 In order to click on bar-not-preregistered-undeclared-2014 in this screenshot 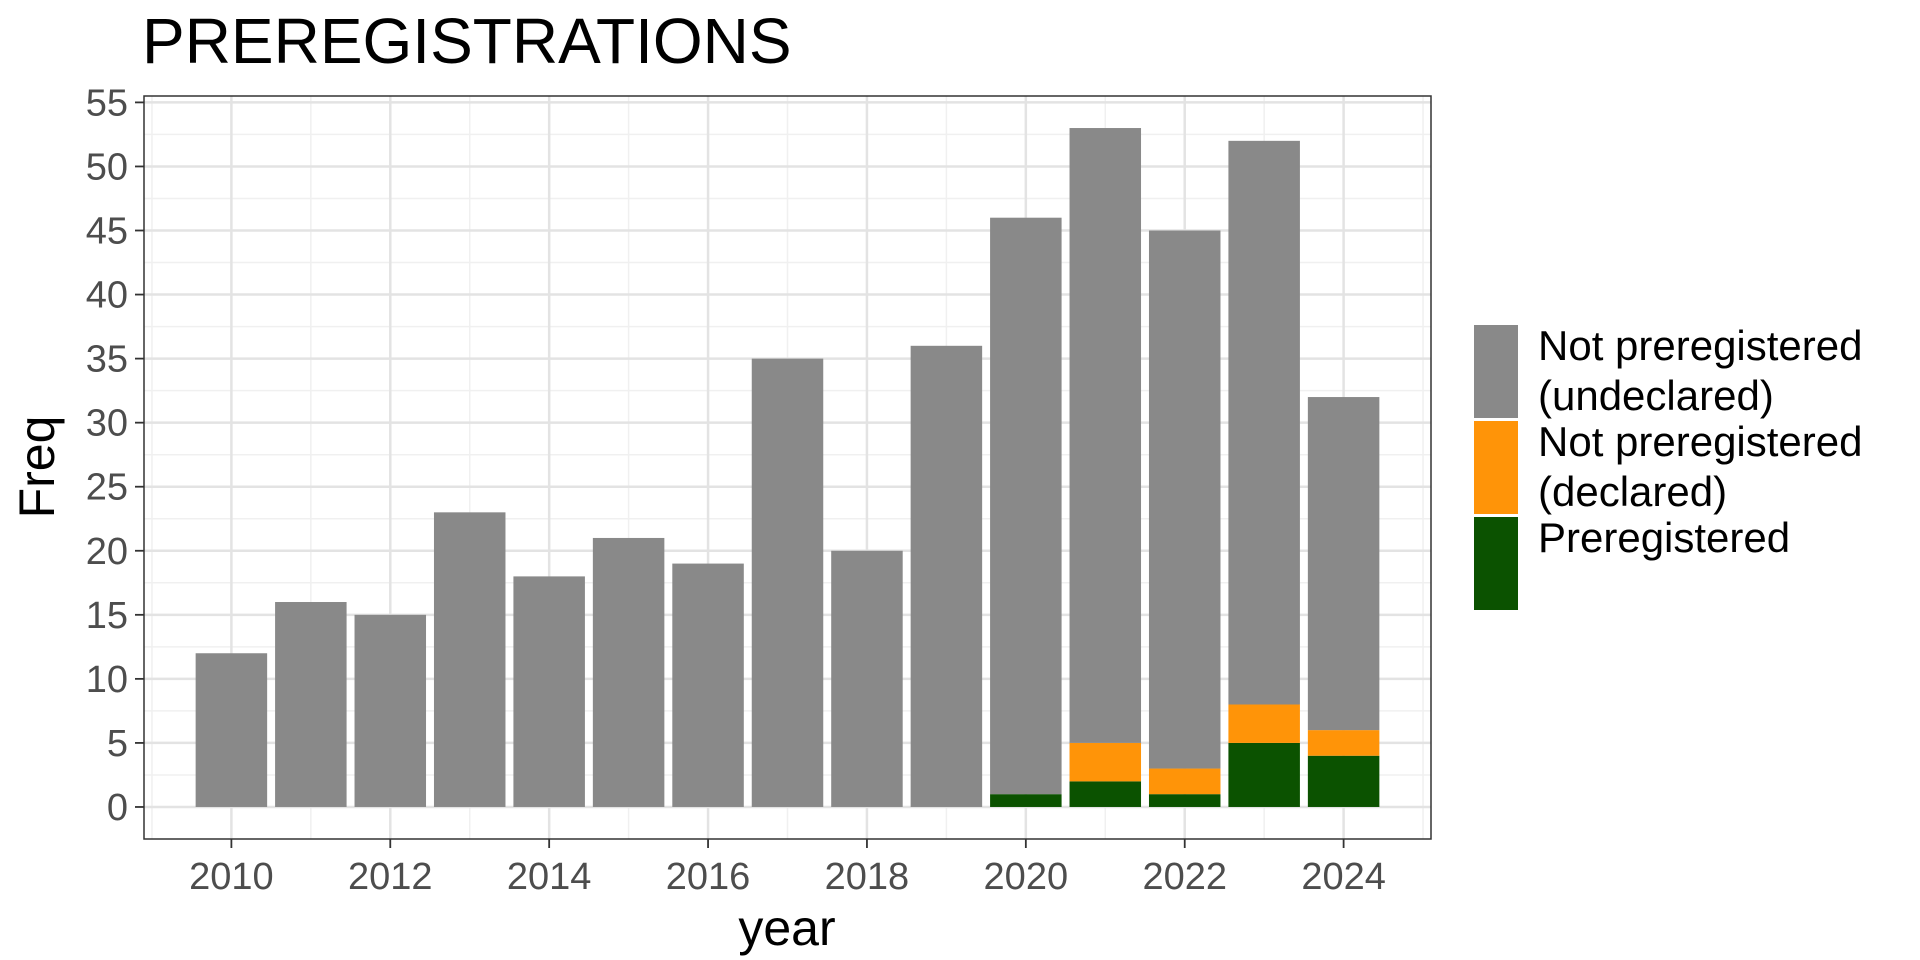, I will do `click(549, 691)`.